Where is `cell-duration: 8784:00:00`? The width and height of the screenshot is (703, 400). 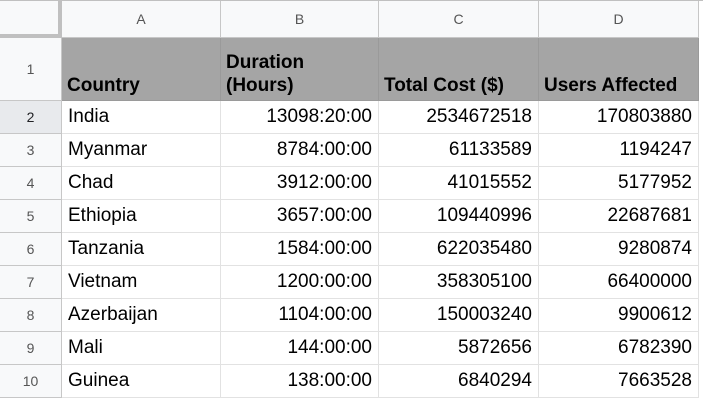 cell-duration: 8784:00:00 is located at coordinates (300, 150).